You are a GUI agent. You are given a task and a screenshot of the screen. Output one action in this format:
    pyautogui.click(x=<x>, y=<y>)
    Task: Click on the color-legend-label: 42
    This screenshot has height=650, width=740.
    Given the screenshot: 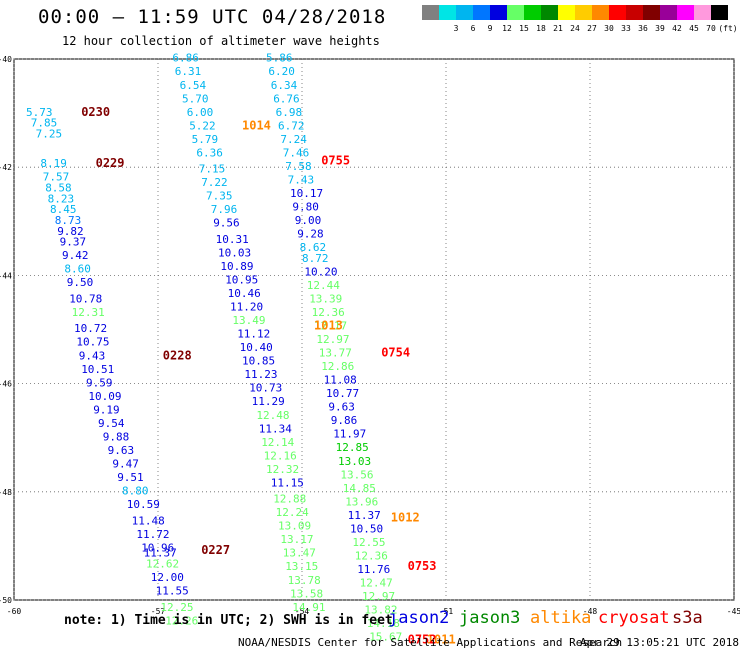 What is the action you would take?
    pyautogui.click(x=677, y=28)
    